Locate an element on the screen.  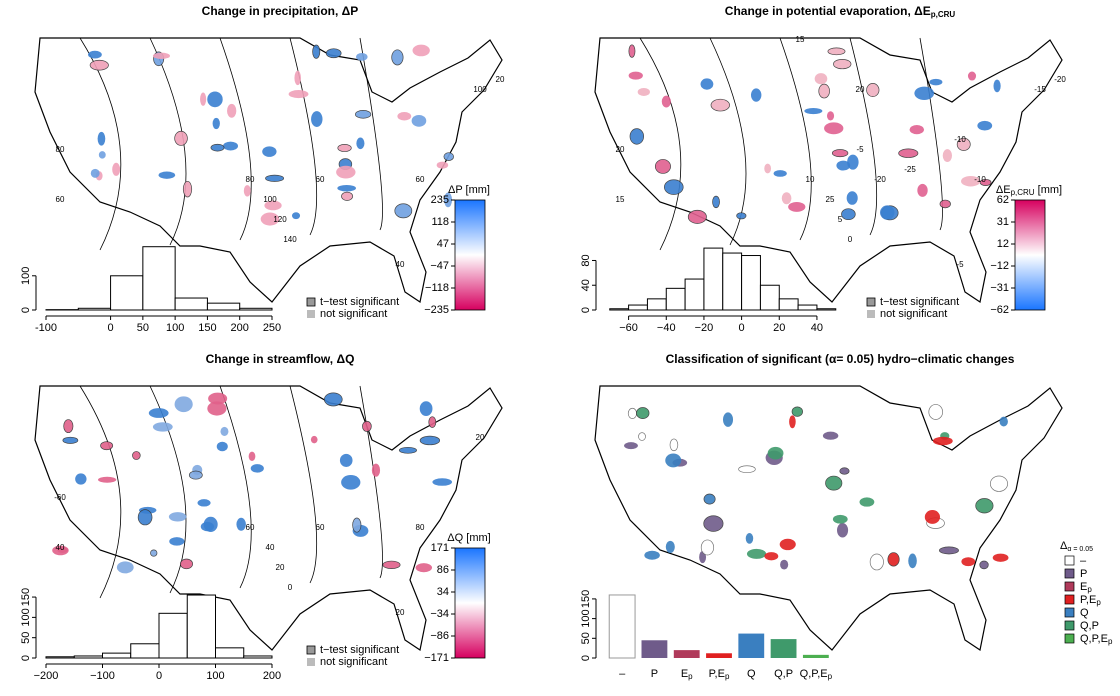
x-tick-label: 50 is located at coordinates (143, 328).